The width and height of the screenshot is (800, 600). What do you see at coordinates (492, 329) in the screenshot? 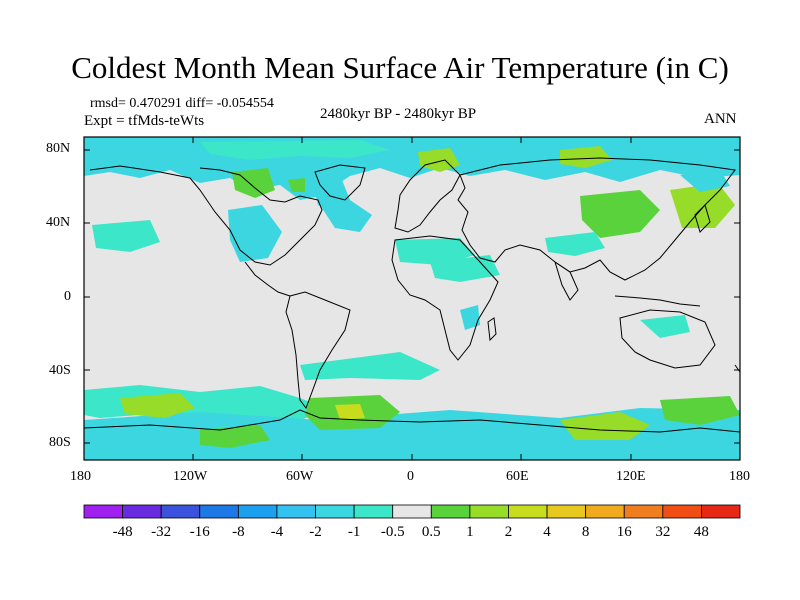
I see `coast-madagascar` at bounding box center [492, 329].